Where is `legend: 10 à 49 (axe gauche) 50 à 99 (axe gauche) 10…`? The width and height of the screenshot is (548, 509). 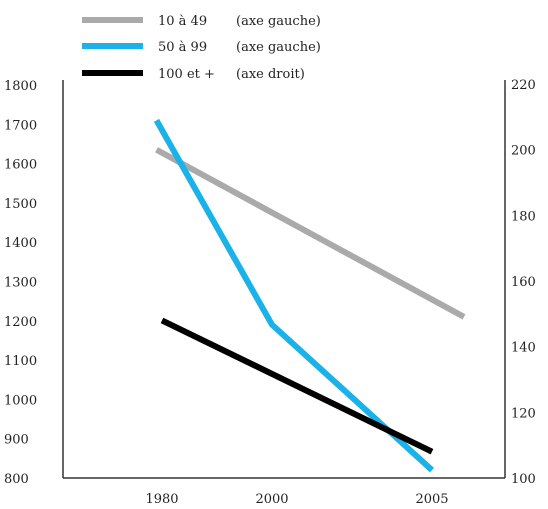
legend: 10 à 49 (axe gauche) 50 à 99 (axe gauche) 10… is located at coordinates (201, 48).